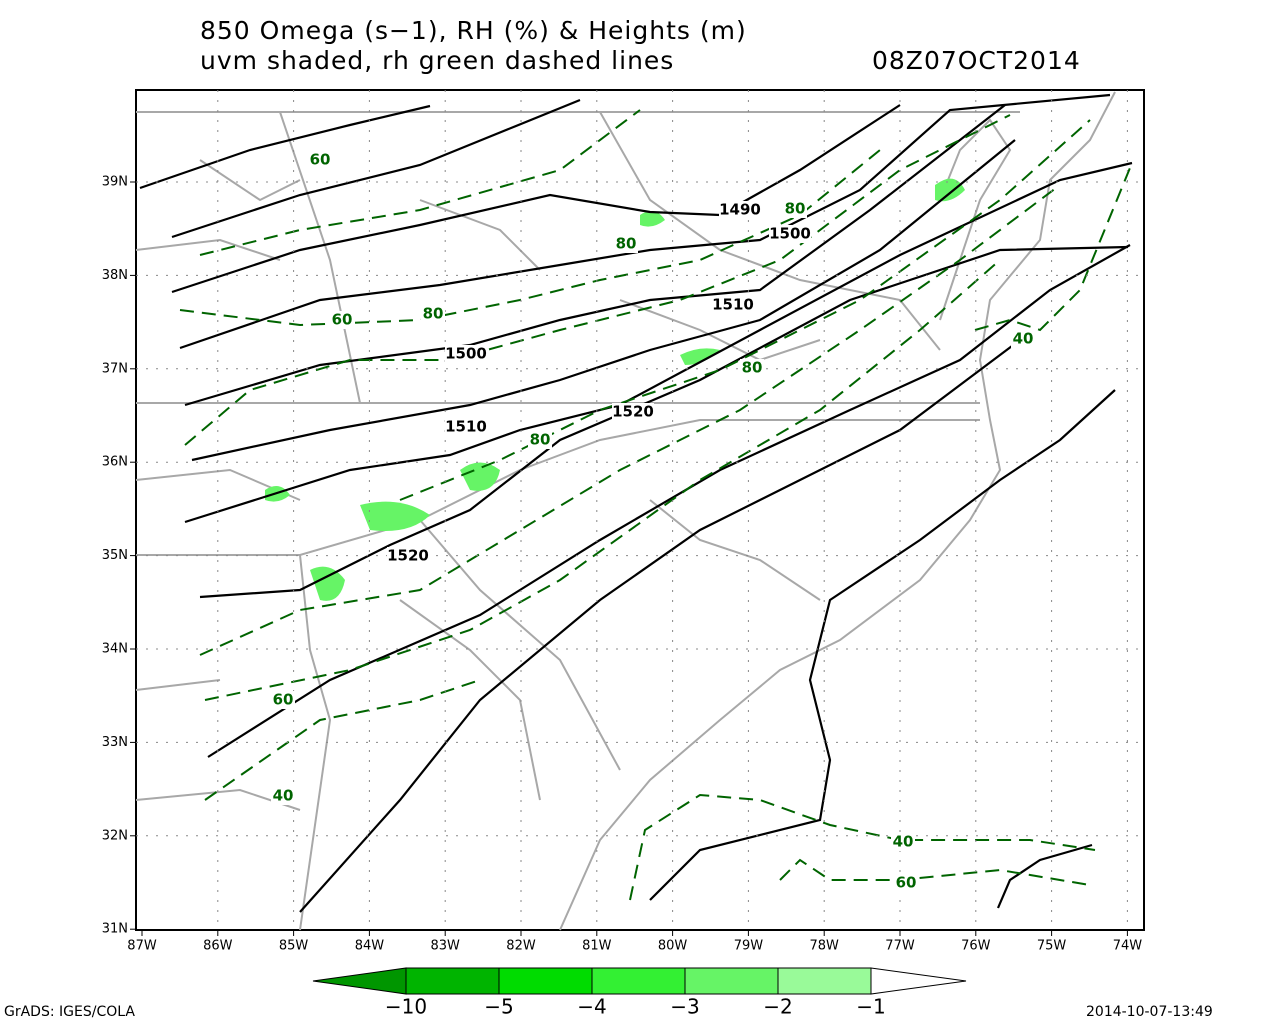 The image size is (1280, 1028). Describe the element at coordinates (473, 30) in the screenshot. I see `title-line1: 850 Omega (s−1), RH (%) & Heights (m)` at that location.